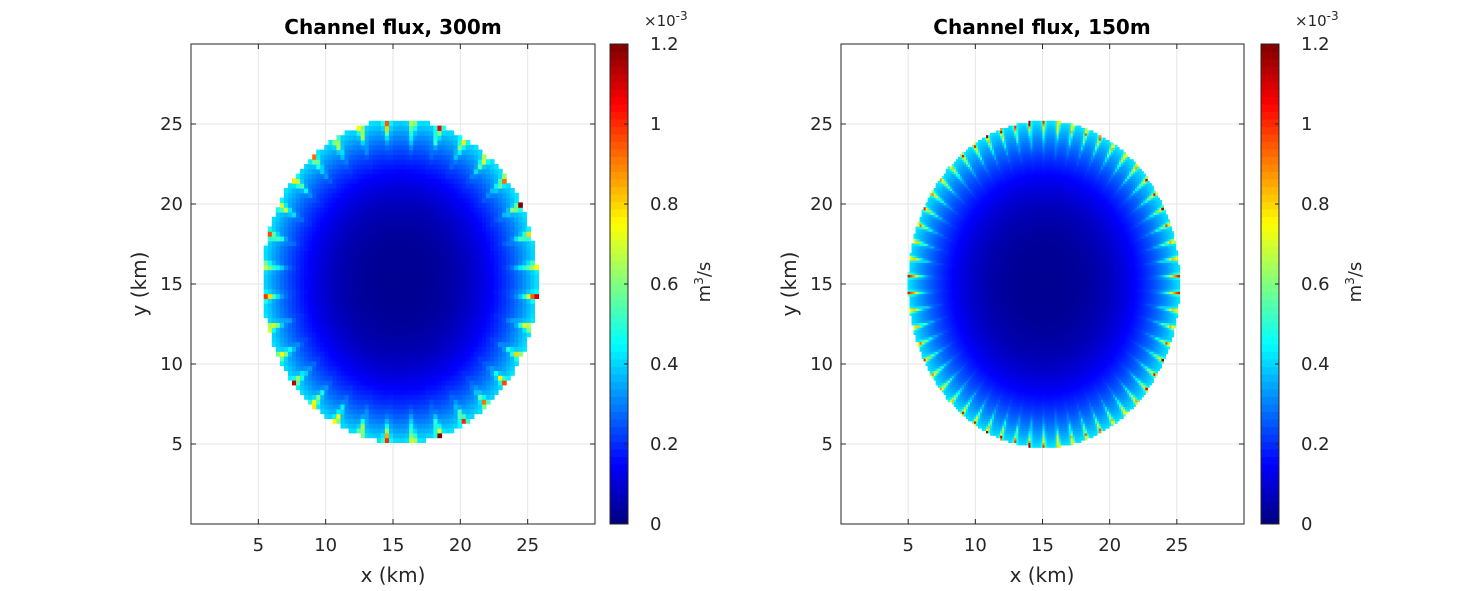  Describe the element at coordinates (392, 27) in the screenshot. I see `panel-title: Channel flux, 300m` at that location.